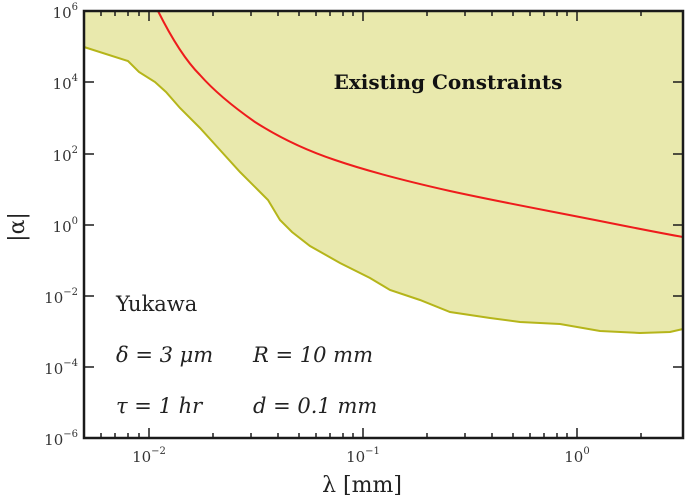 The image size is (685, 501). I want to click on x-axis-label: λ [mm], so click(362, 485).